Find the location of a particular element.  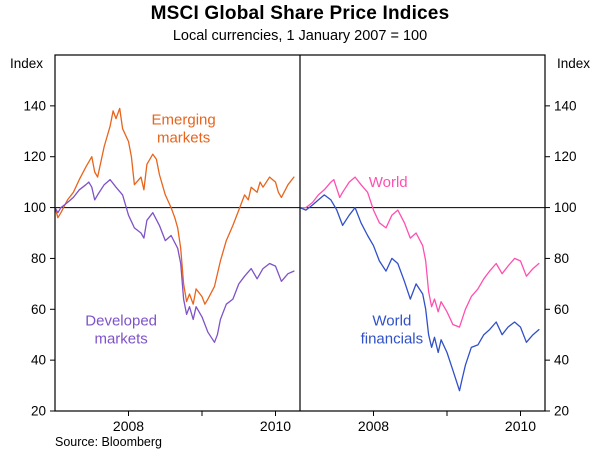

source-note: Source: Bloomberg is located at coordinates (109, 442).